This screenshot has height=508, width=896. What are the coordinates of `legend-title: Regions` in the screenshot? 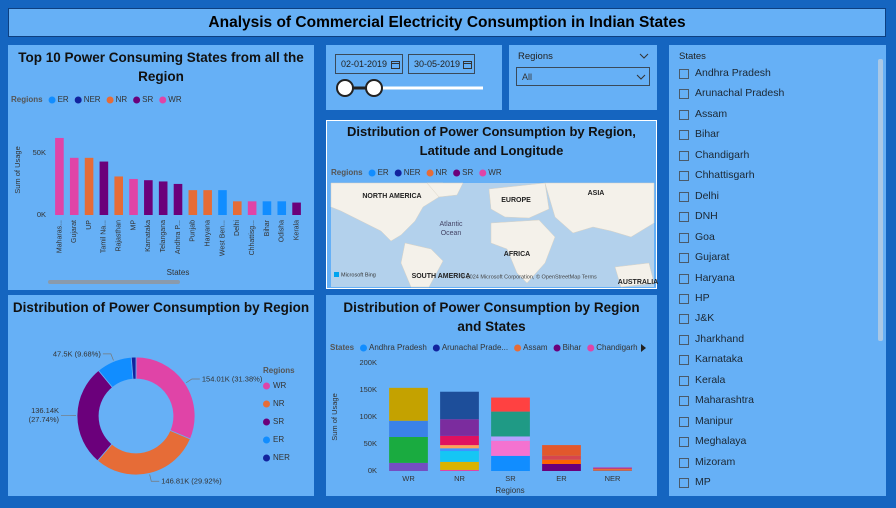 It's located at (27, 99).